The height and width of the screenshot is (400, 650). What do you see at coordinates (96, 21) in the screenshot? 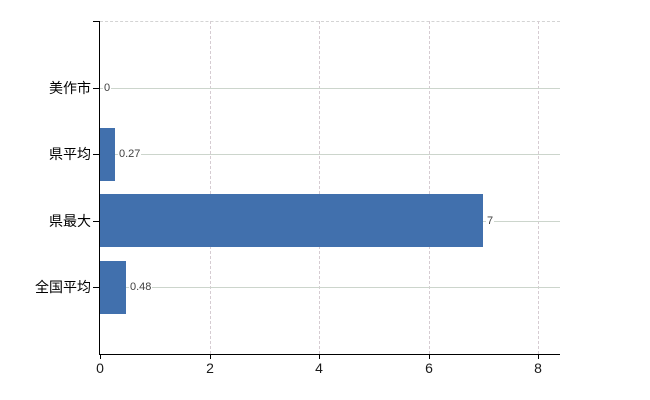
I see `y-axis-top-tick` at bounding box center [96, 21].